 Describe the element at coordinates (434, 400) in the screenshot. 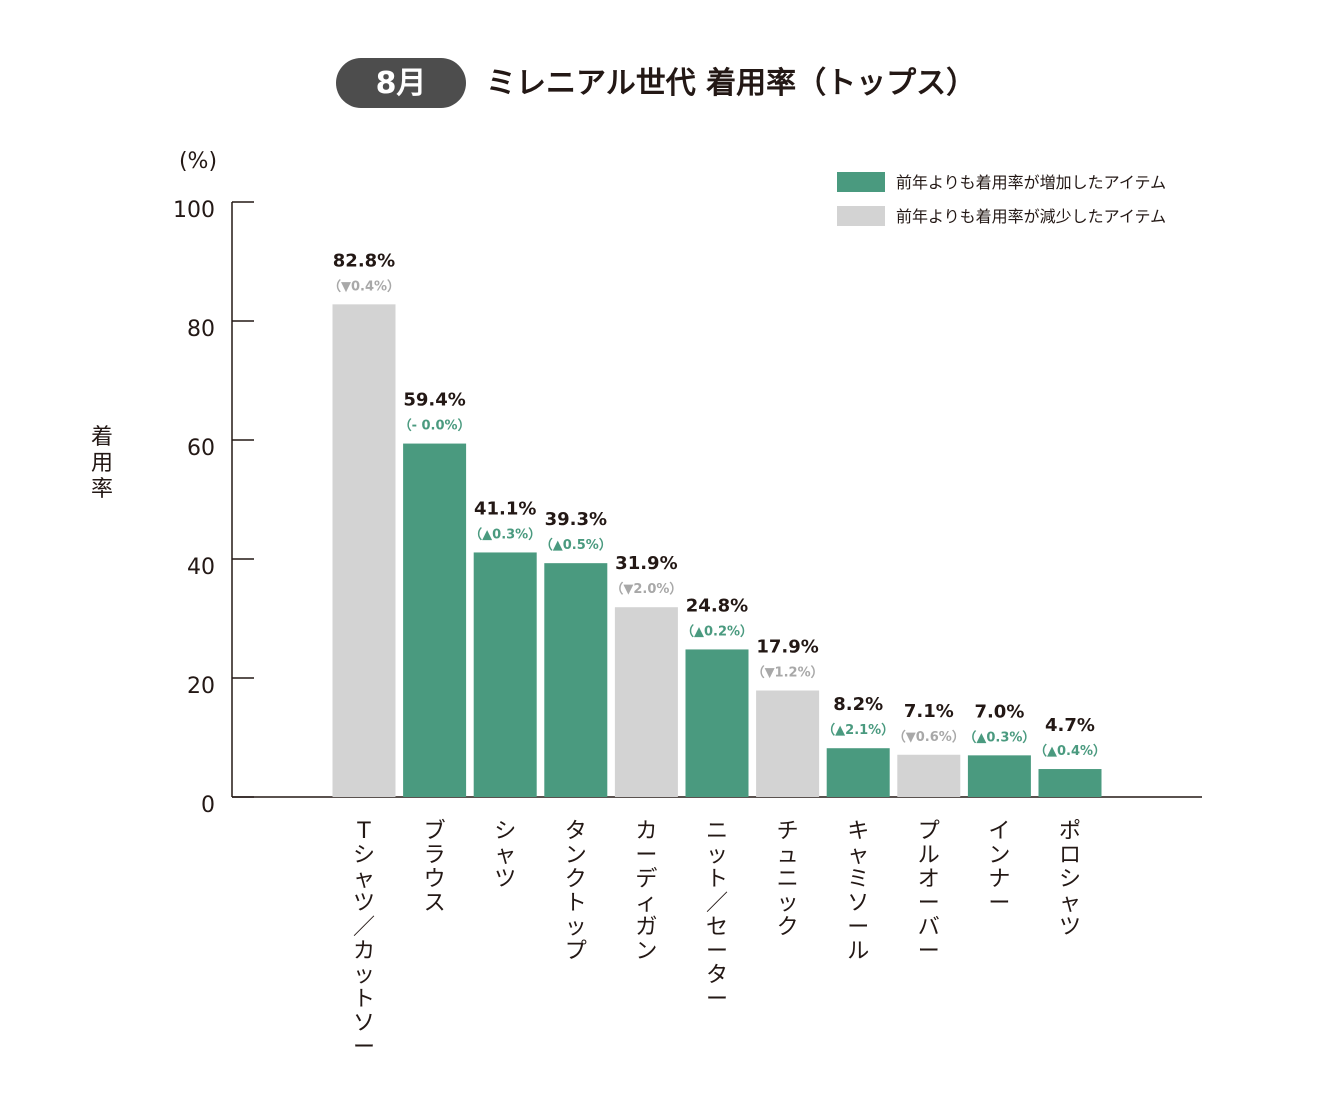

I see `bar-value-label: 59.4%` at that location.